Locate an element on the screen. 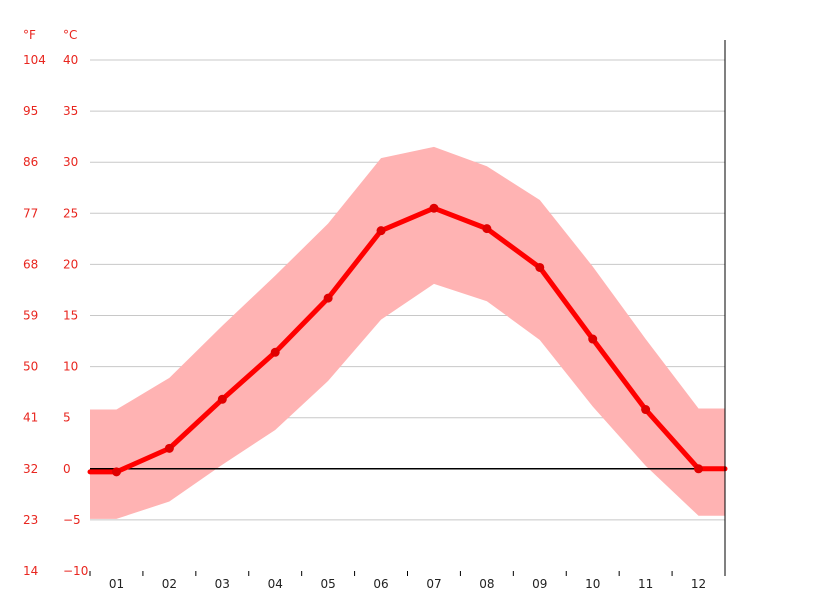 The image size is (815, 611). x-tick-label: 03 is located at coordinates (222, 584).